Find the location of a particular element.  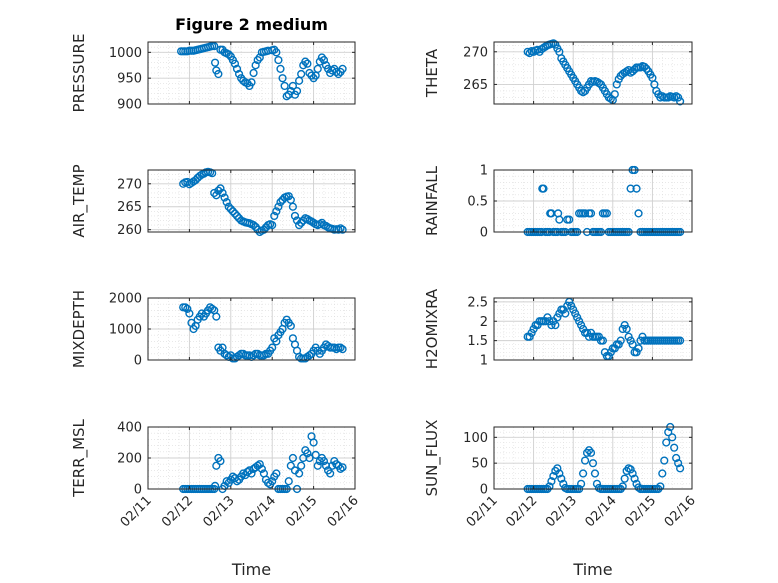

x-tick-label: 02/15 is located at coordinates (640, 511).